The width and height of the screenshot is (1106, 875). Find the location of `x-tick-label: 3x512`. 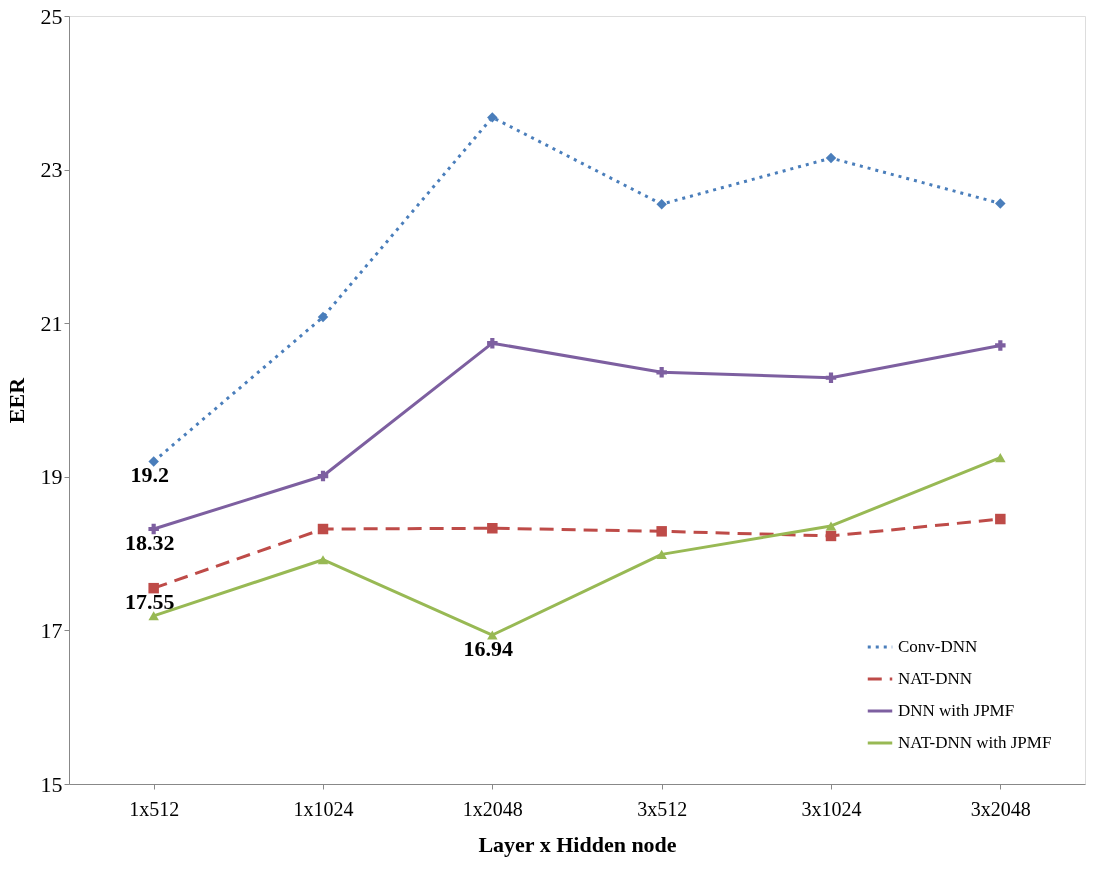

x-tick-label: 3x512 is located at coordinates (662, 808).